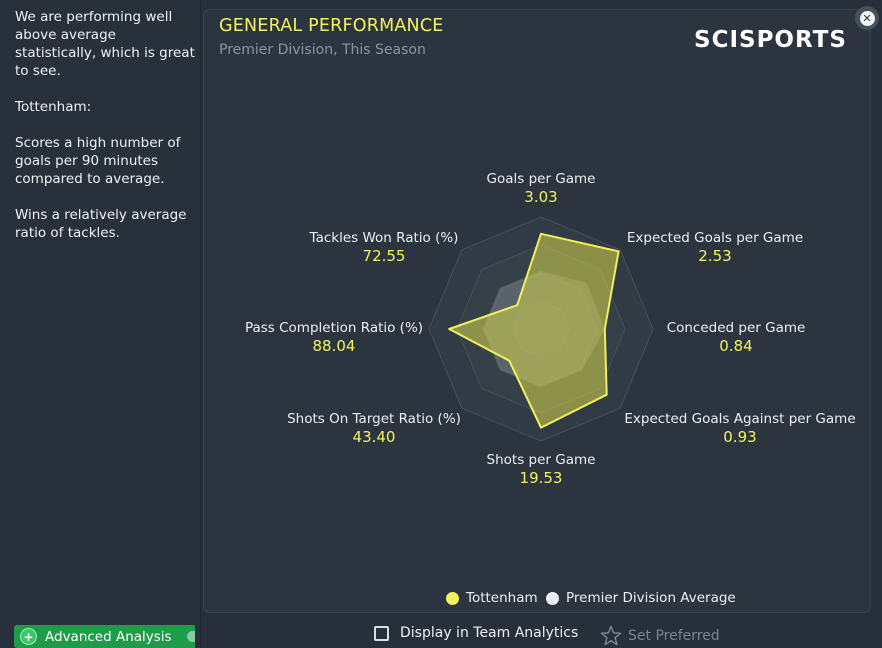 The height and width of the screenshot is (648, 882). I want to click on insight-paragraph: Tottenham:, so click(53, 107).